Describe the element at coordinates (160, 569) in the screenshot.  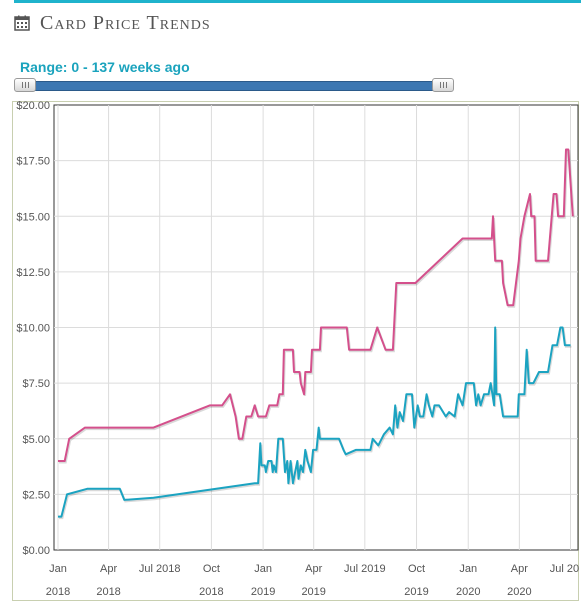
I see `x-tick-label: Jul 2018` at that location.